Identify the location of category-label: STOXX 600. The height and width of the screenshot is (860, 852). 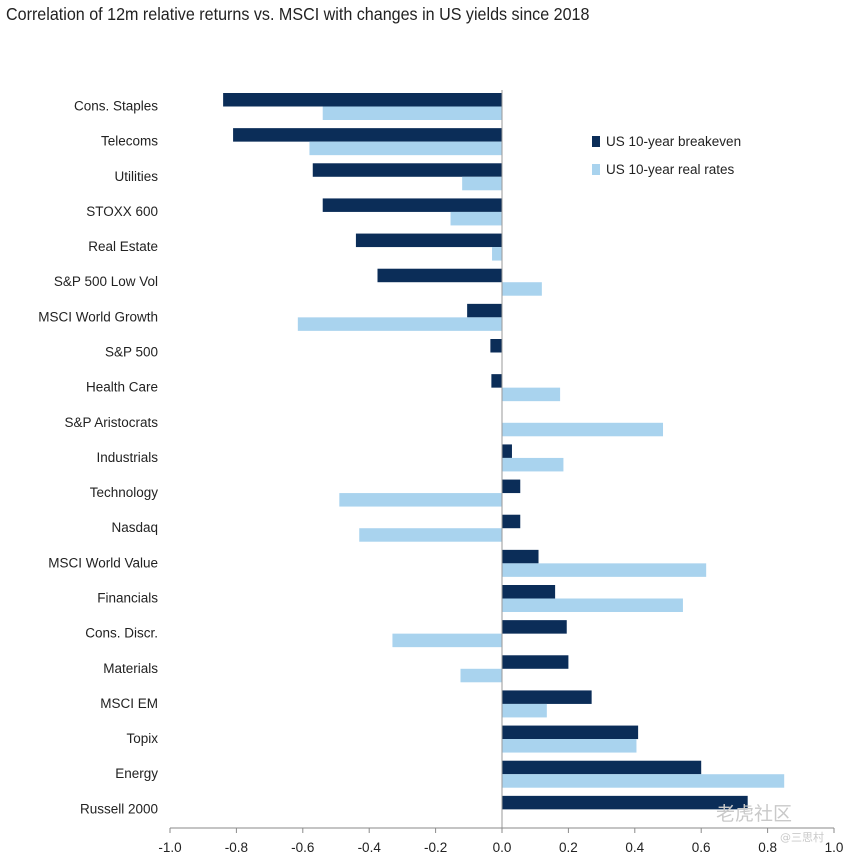
(122, 211).